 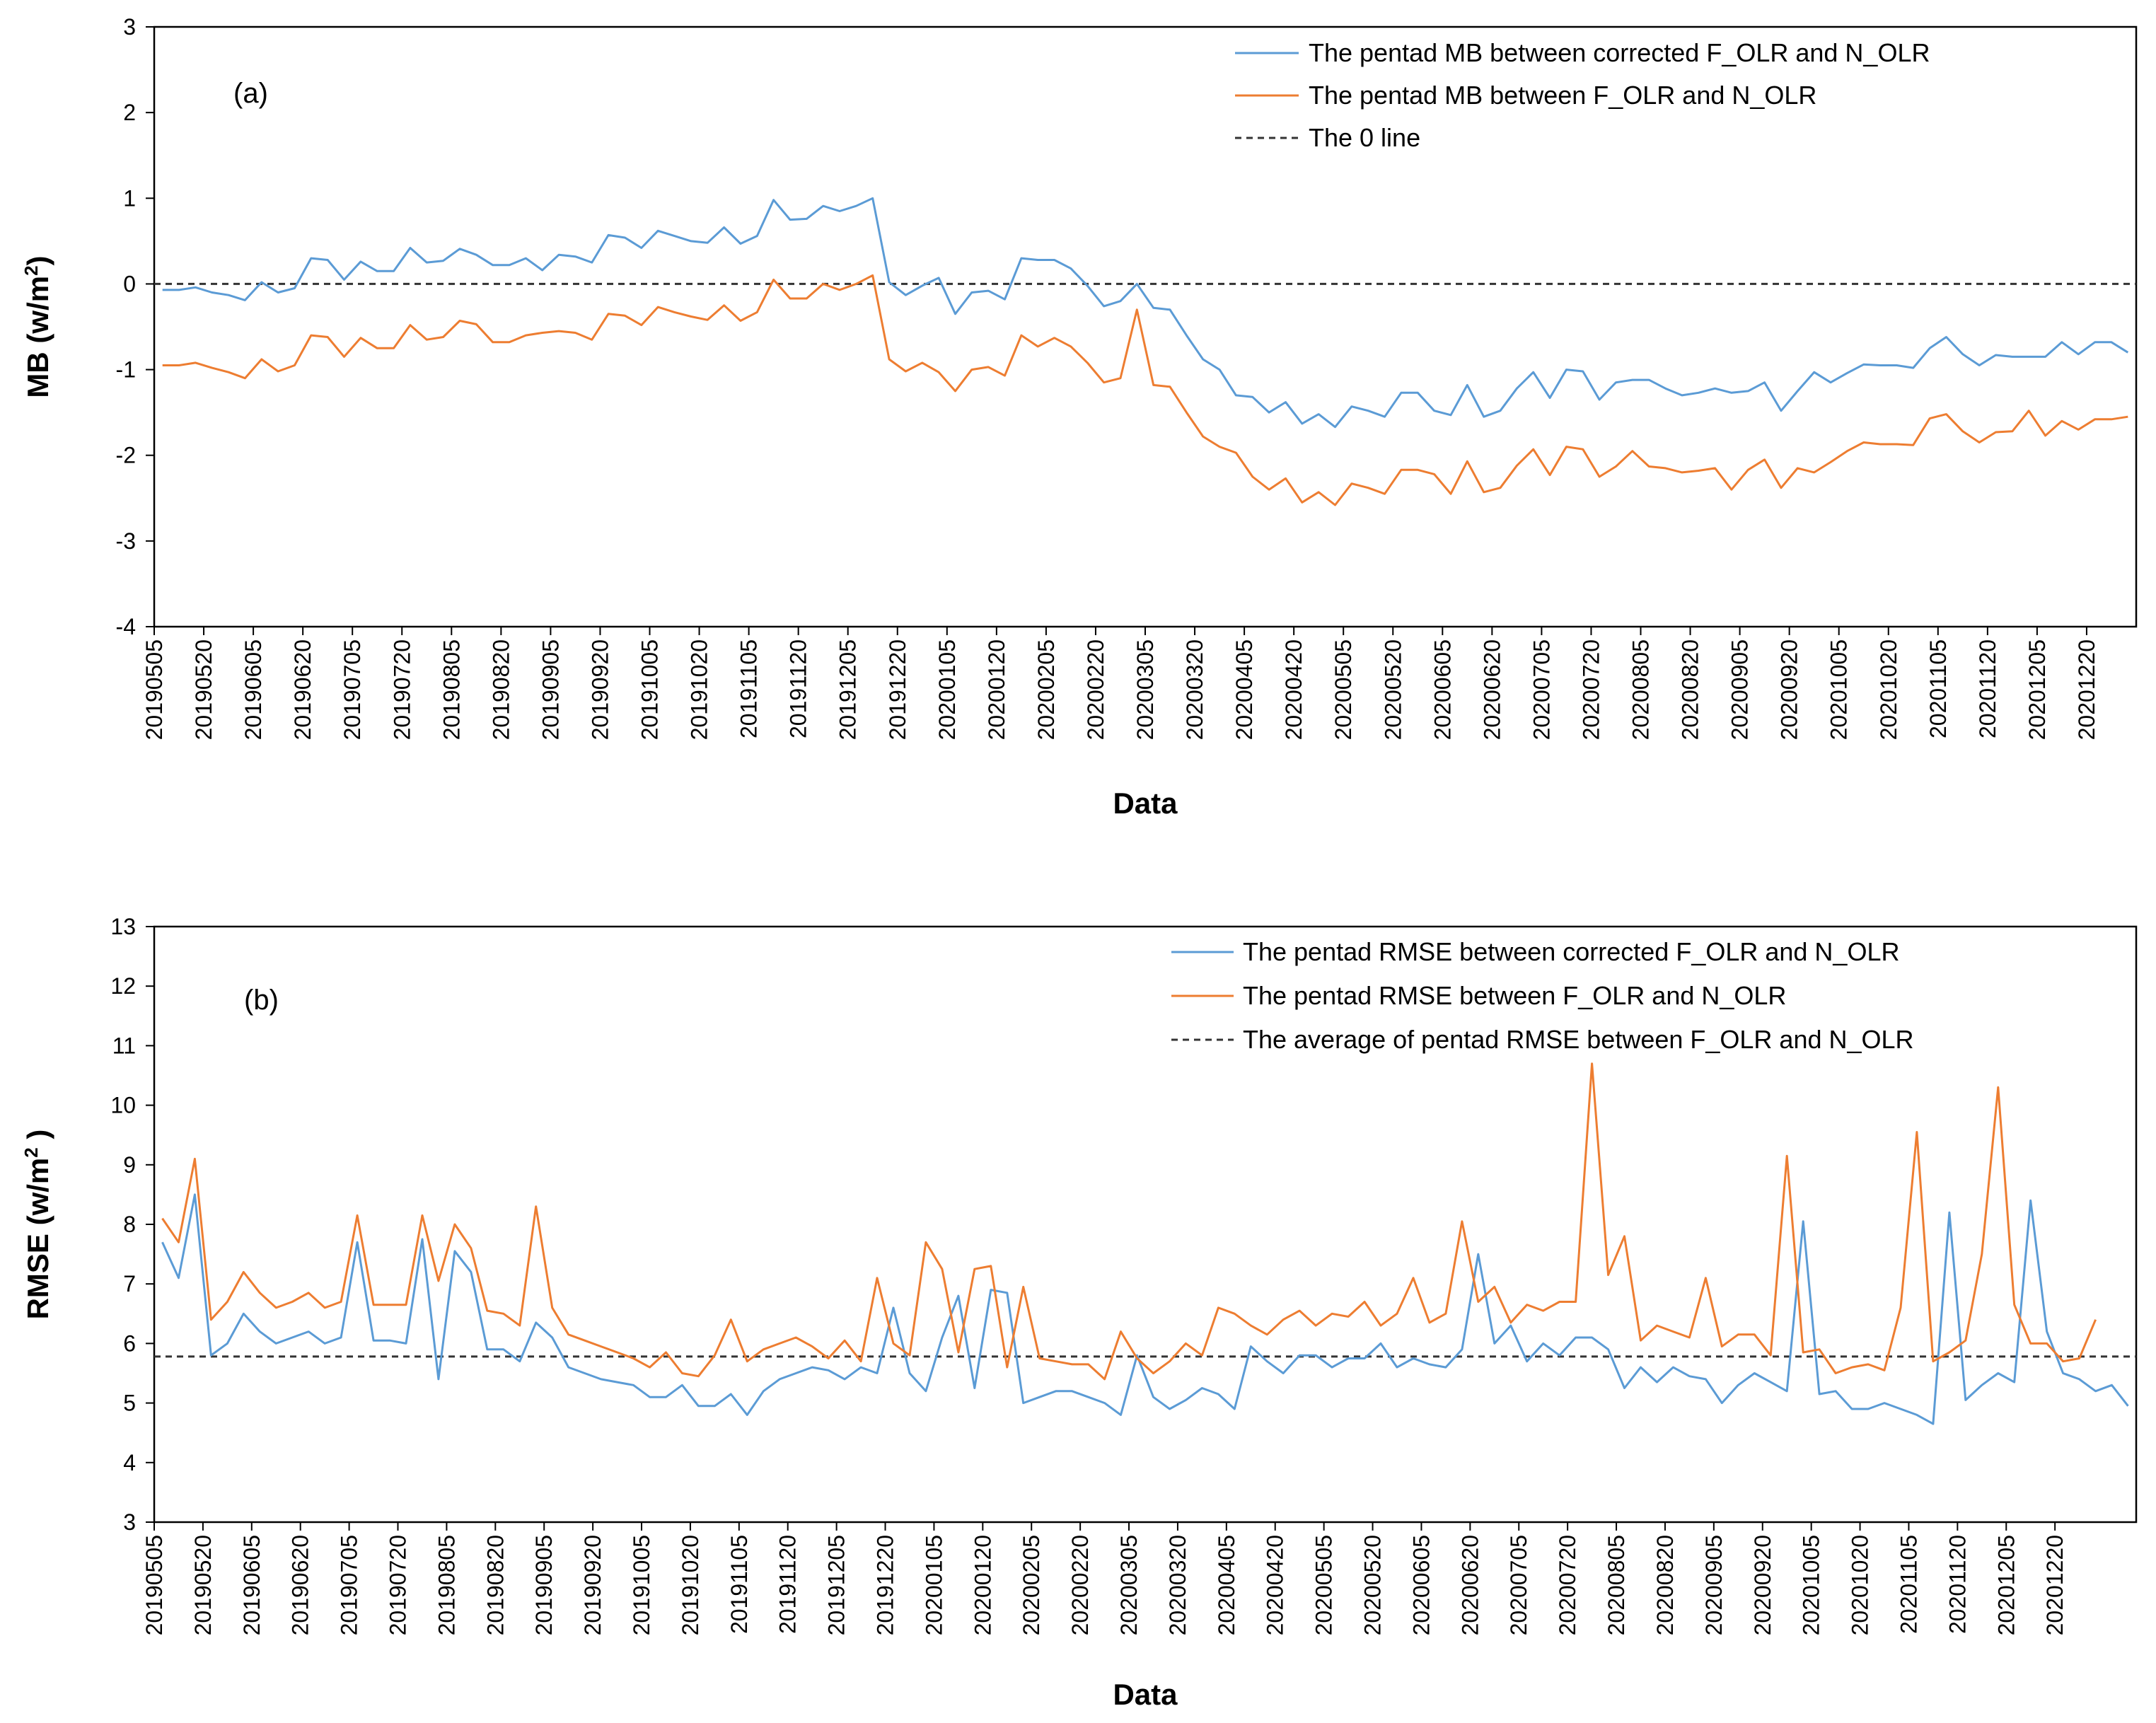 I want to click on chart-b-x-tick-label: 20191105, so click(x=739, y=1584).